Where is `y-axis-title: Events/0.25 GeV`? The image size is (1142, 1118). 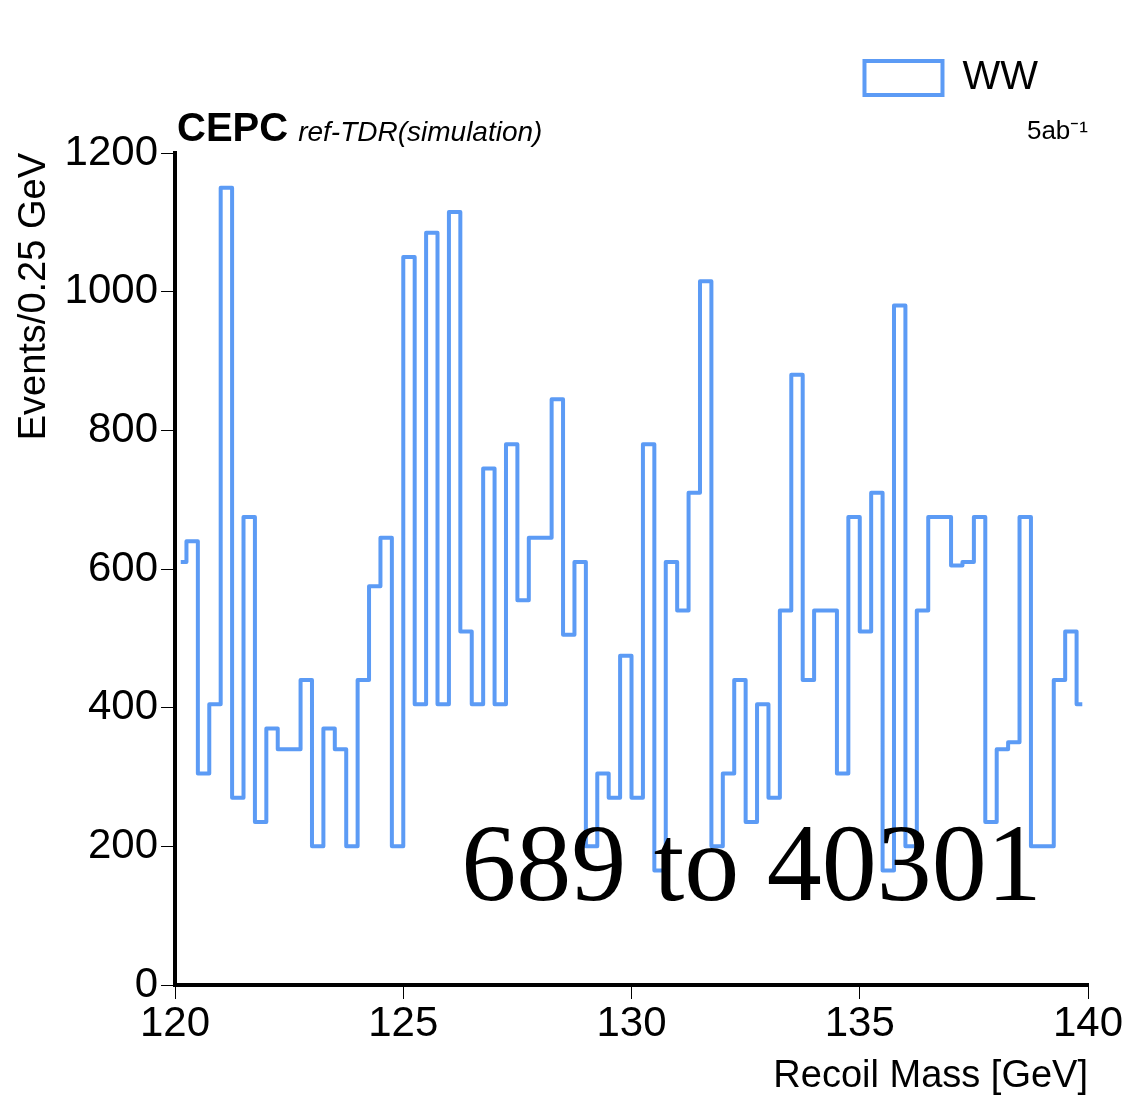
y-axis-title: Events/0.25 GeV is located at coordinates (32, 296).